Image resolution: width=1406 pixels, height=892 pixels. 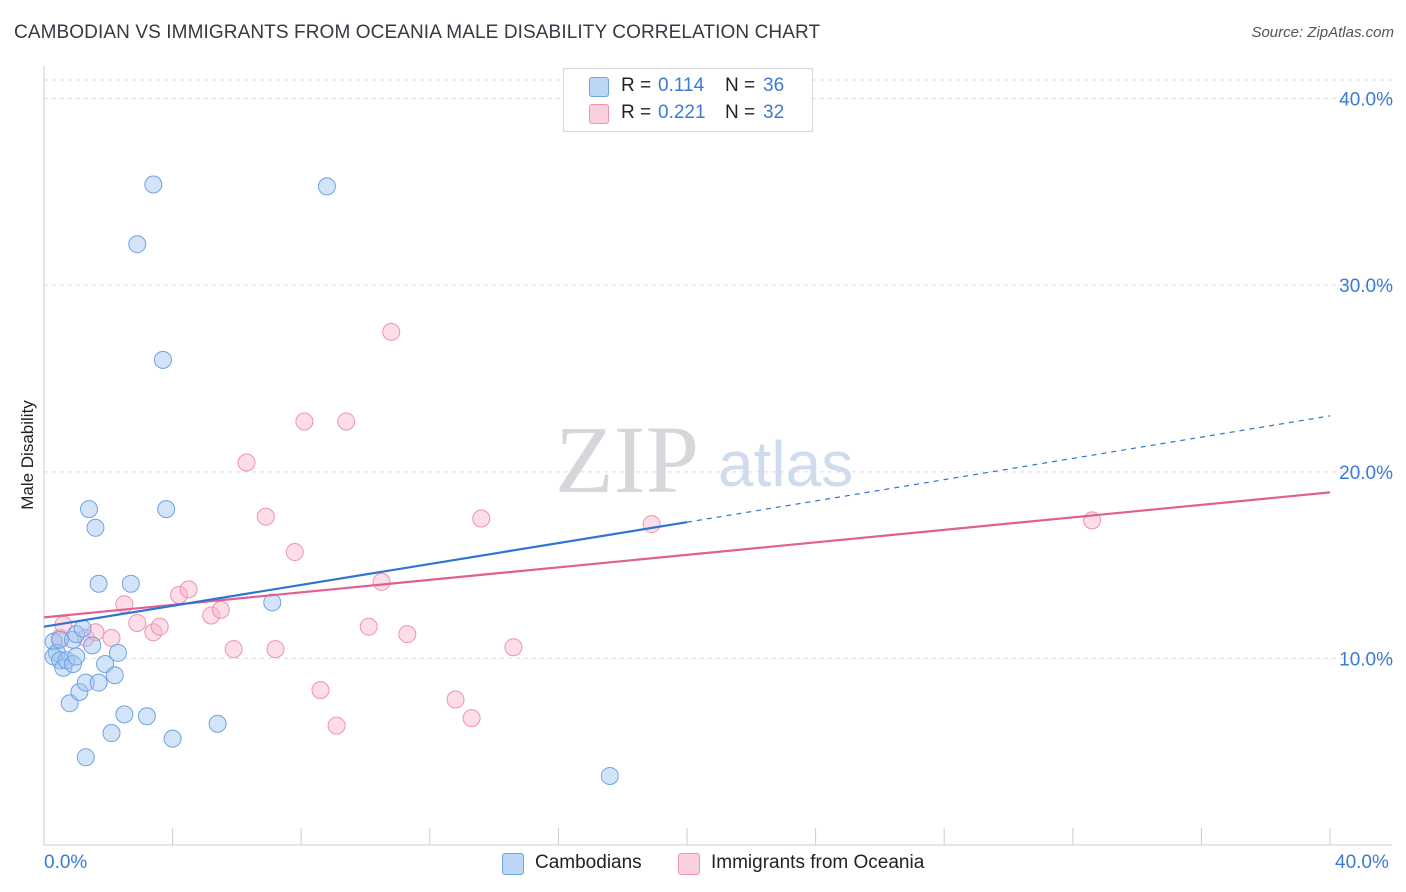 What do you see at coordinates (1362, 862) in the screenshot?
I see `x-tick-max: 40.0%` at bounding box center [1362, 862].